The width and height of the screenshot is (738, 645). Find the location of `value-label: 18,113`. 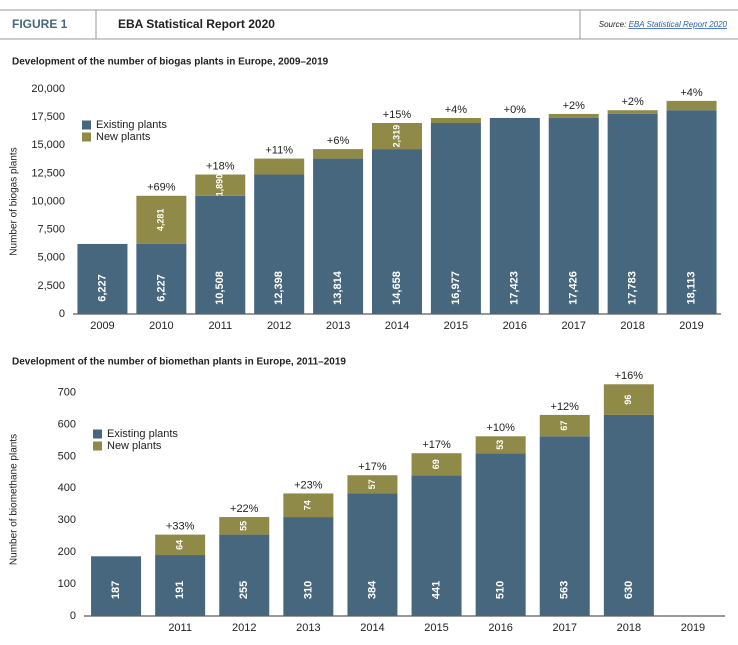

value-label: 18,113 is located at coordinates (691, 287).